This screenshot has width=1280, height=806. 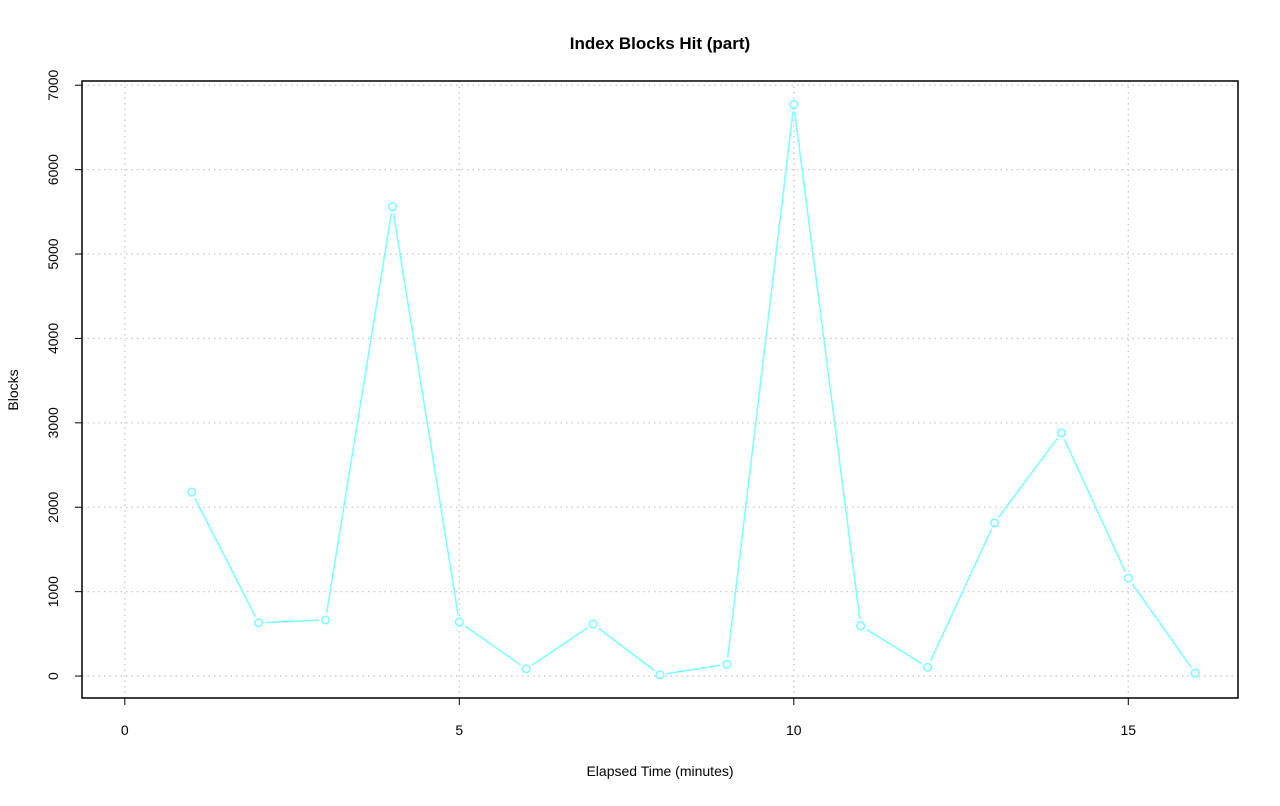 I want to click on y-axis-label: Blocks, so click(x=13, y=389).